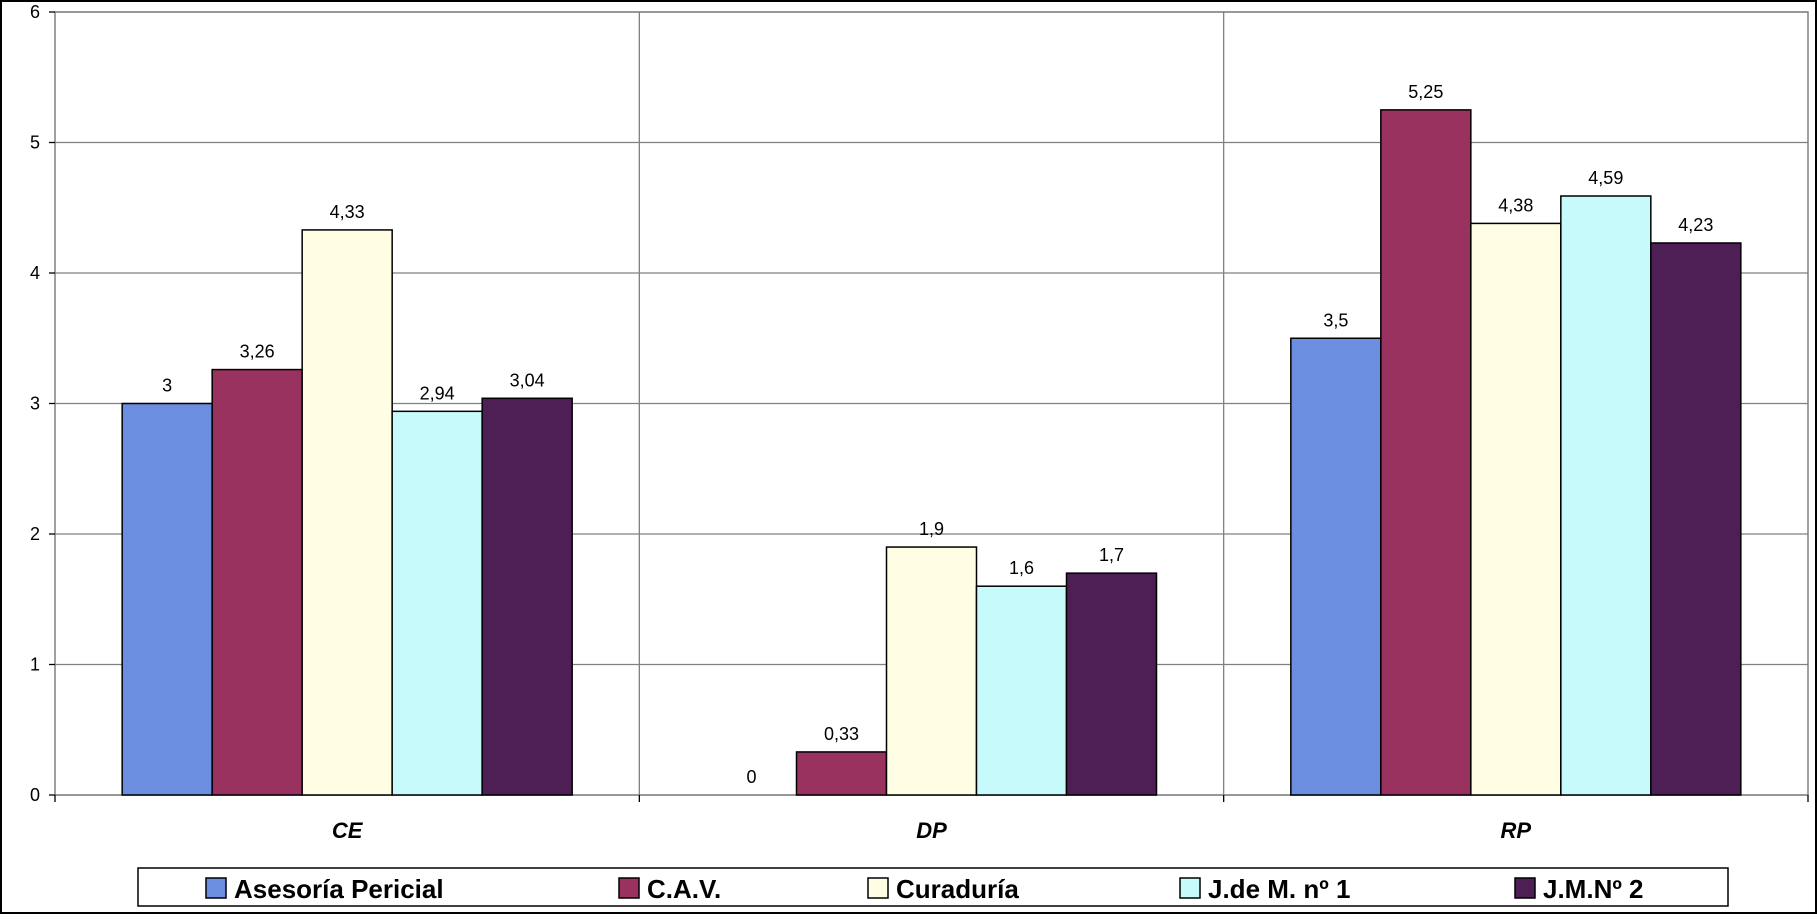  Describe the element at coordinates (257, 352) in the screenshot. I see `data-label: 3,26` at that location.